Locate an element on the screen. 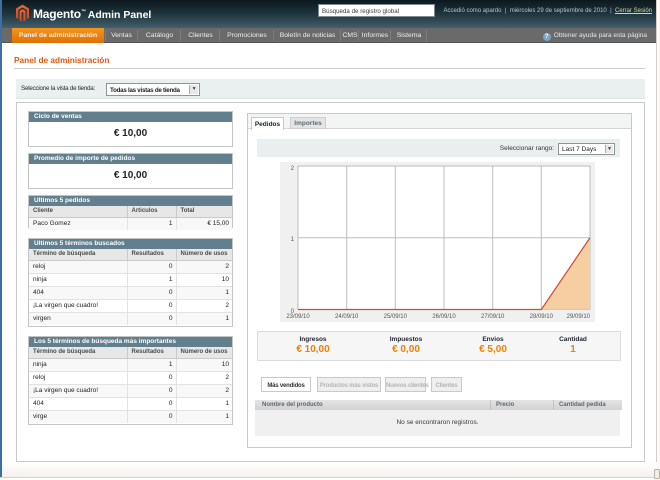 This screenshot has width=660, height=480. svg-text: 23/09/10 is located at coordinates (298, 317).